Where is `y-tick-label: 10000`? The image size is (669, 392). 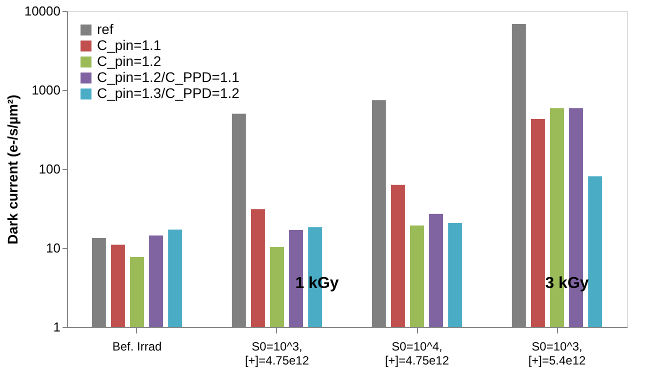
y-tick-label: 10000 is located at coordinates (42, 11).